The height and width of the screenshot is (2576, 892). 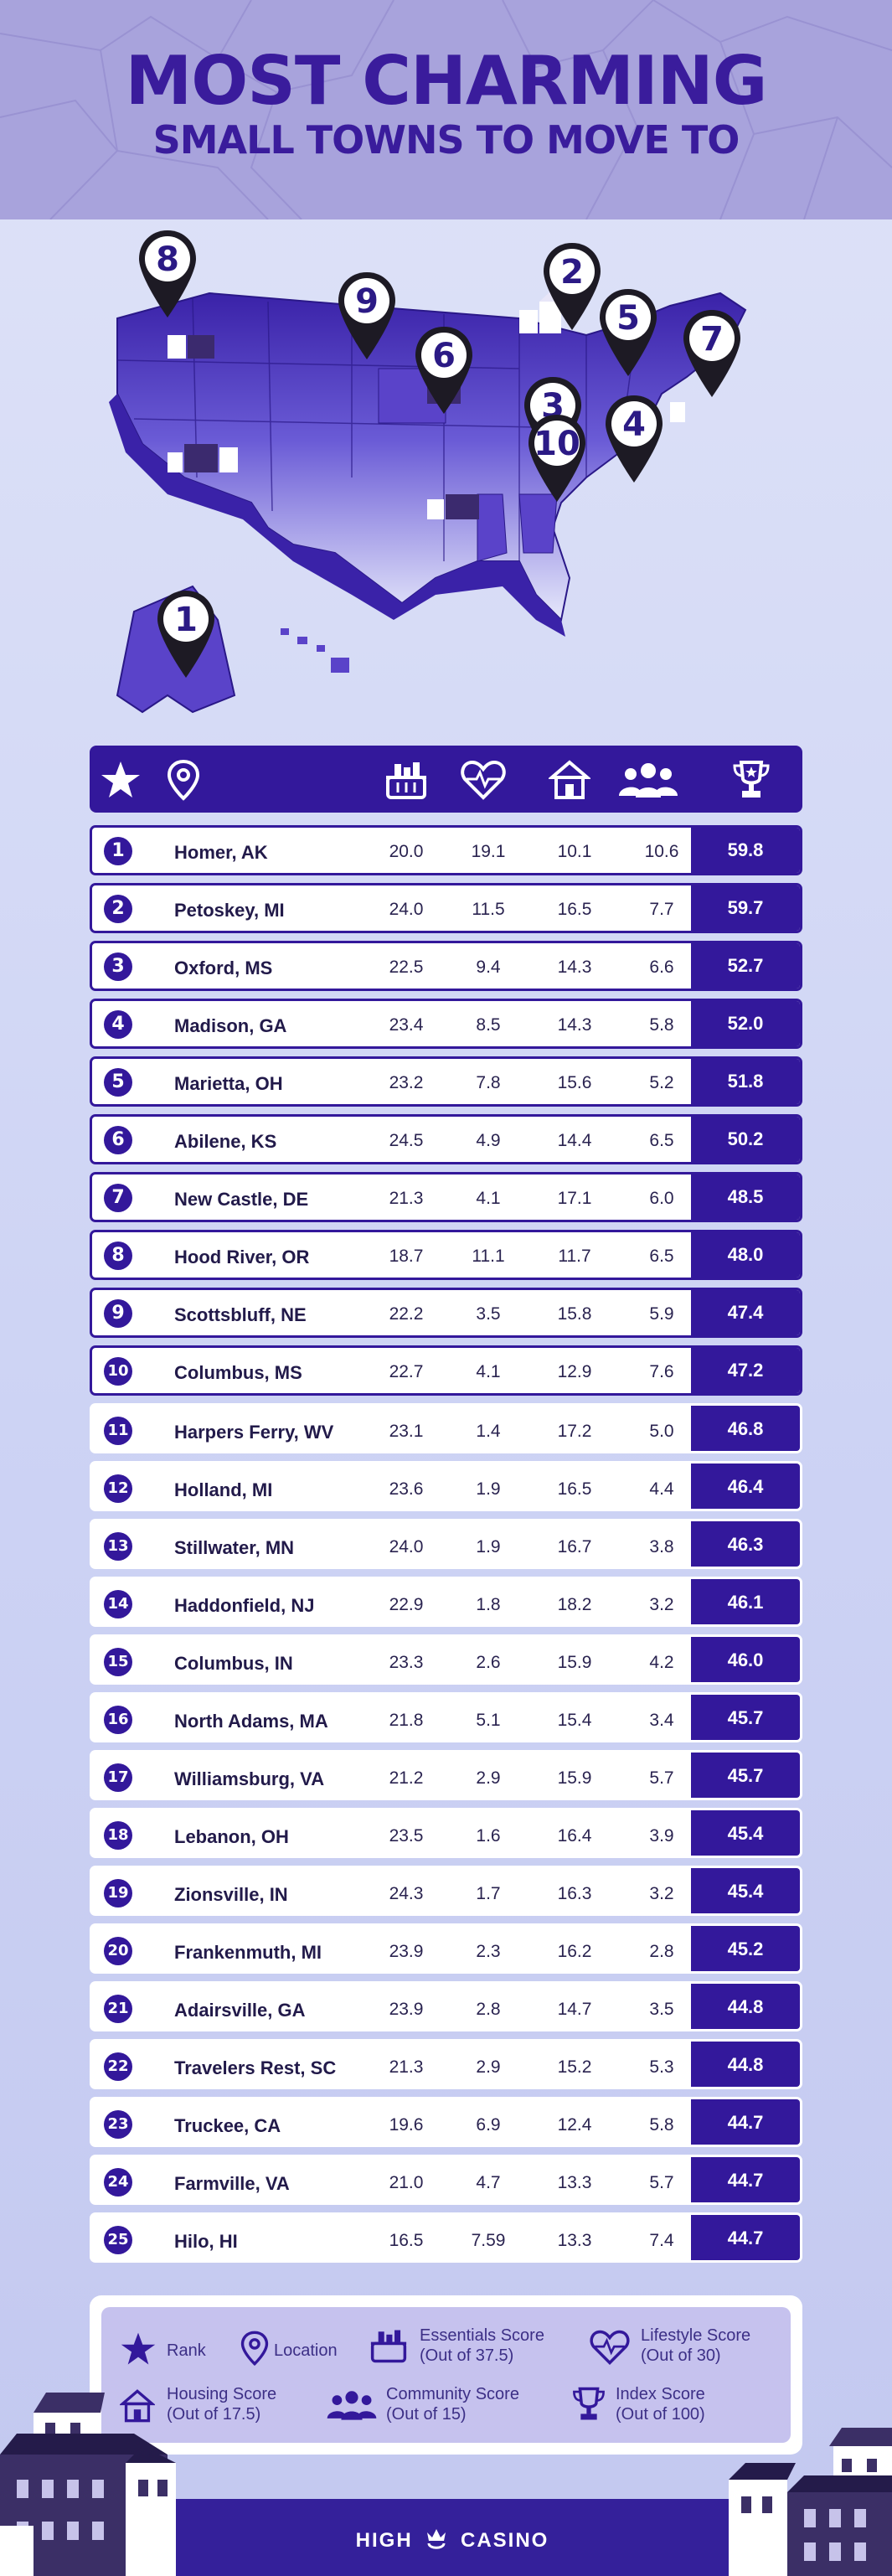 What do you see at coordinates (254, 2349) in the screenshot?
I see `location-pin-icon` at bounding box center [254, 2349].